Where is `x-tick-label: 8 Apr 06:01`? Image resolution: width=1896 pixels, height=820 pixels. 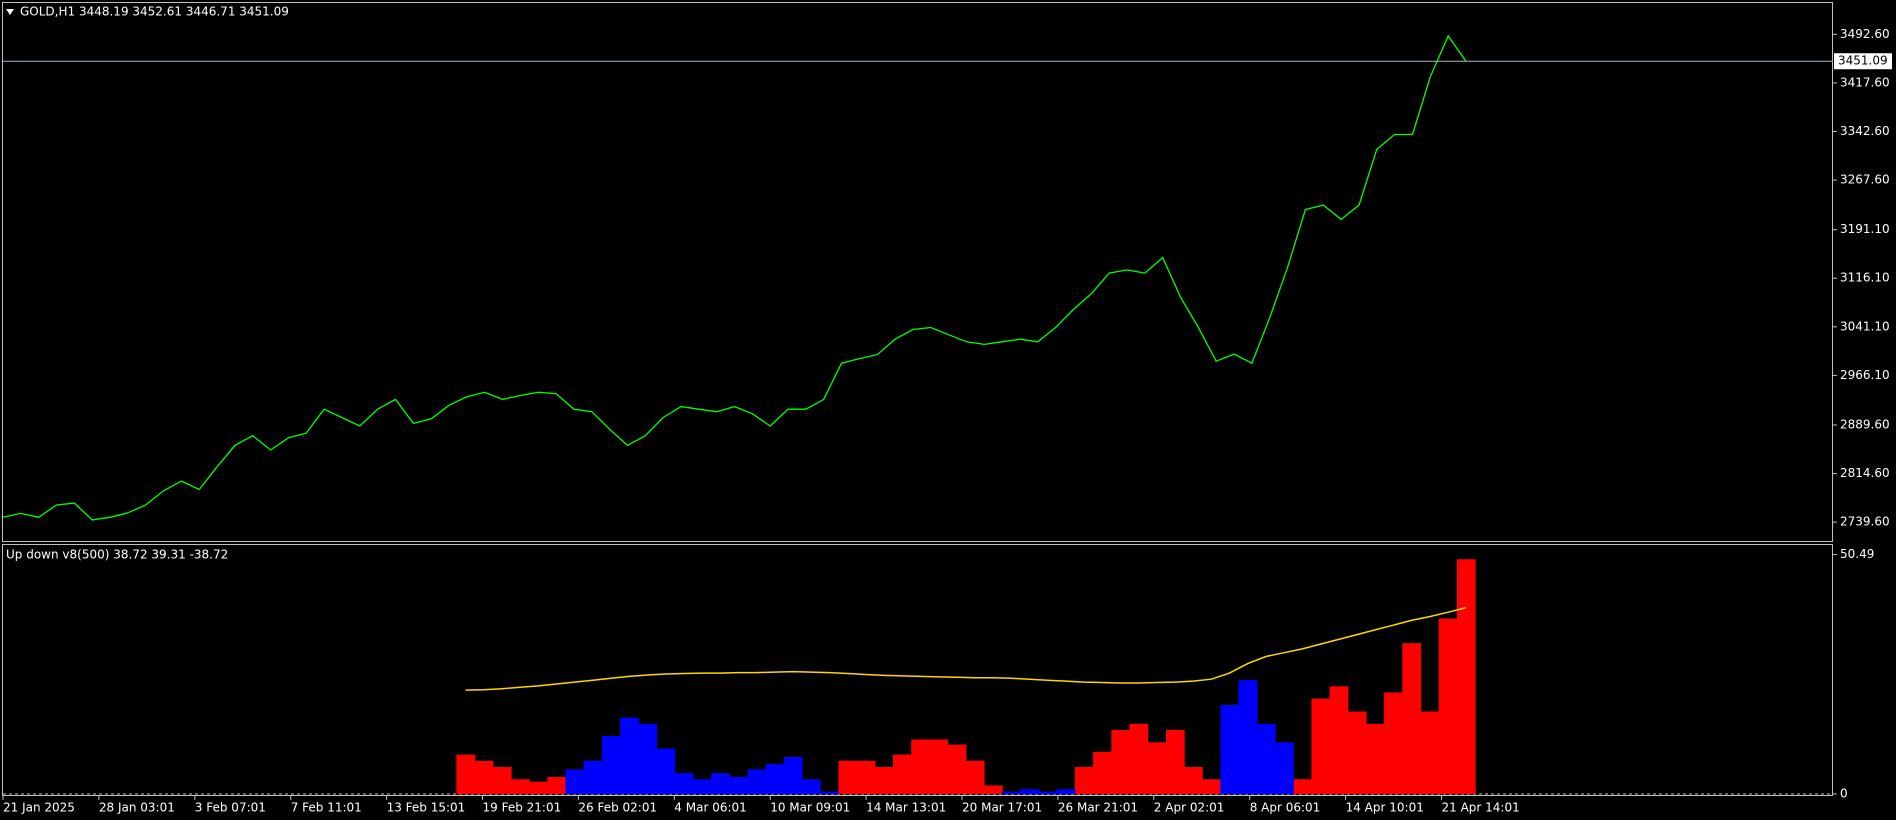
x-tick-label: 8 Apr 06:01 is located at coordinates (1285, 808).